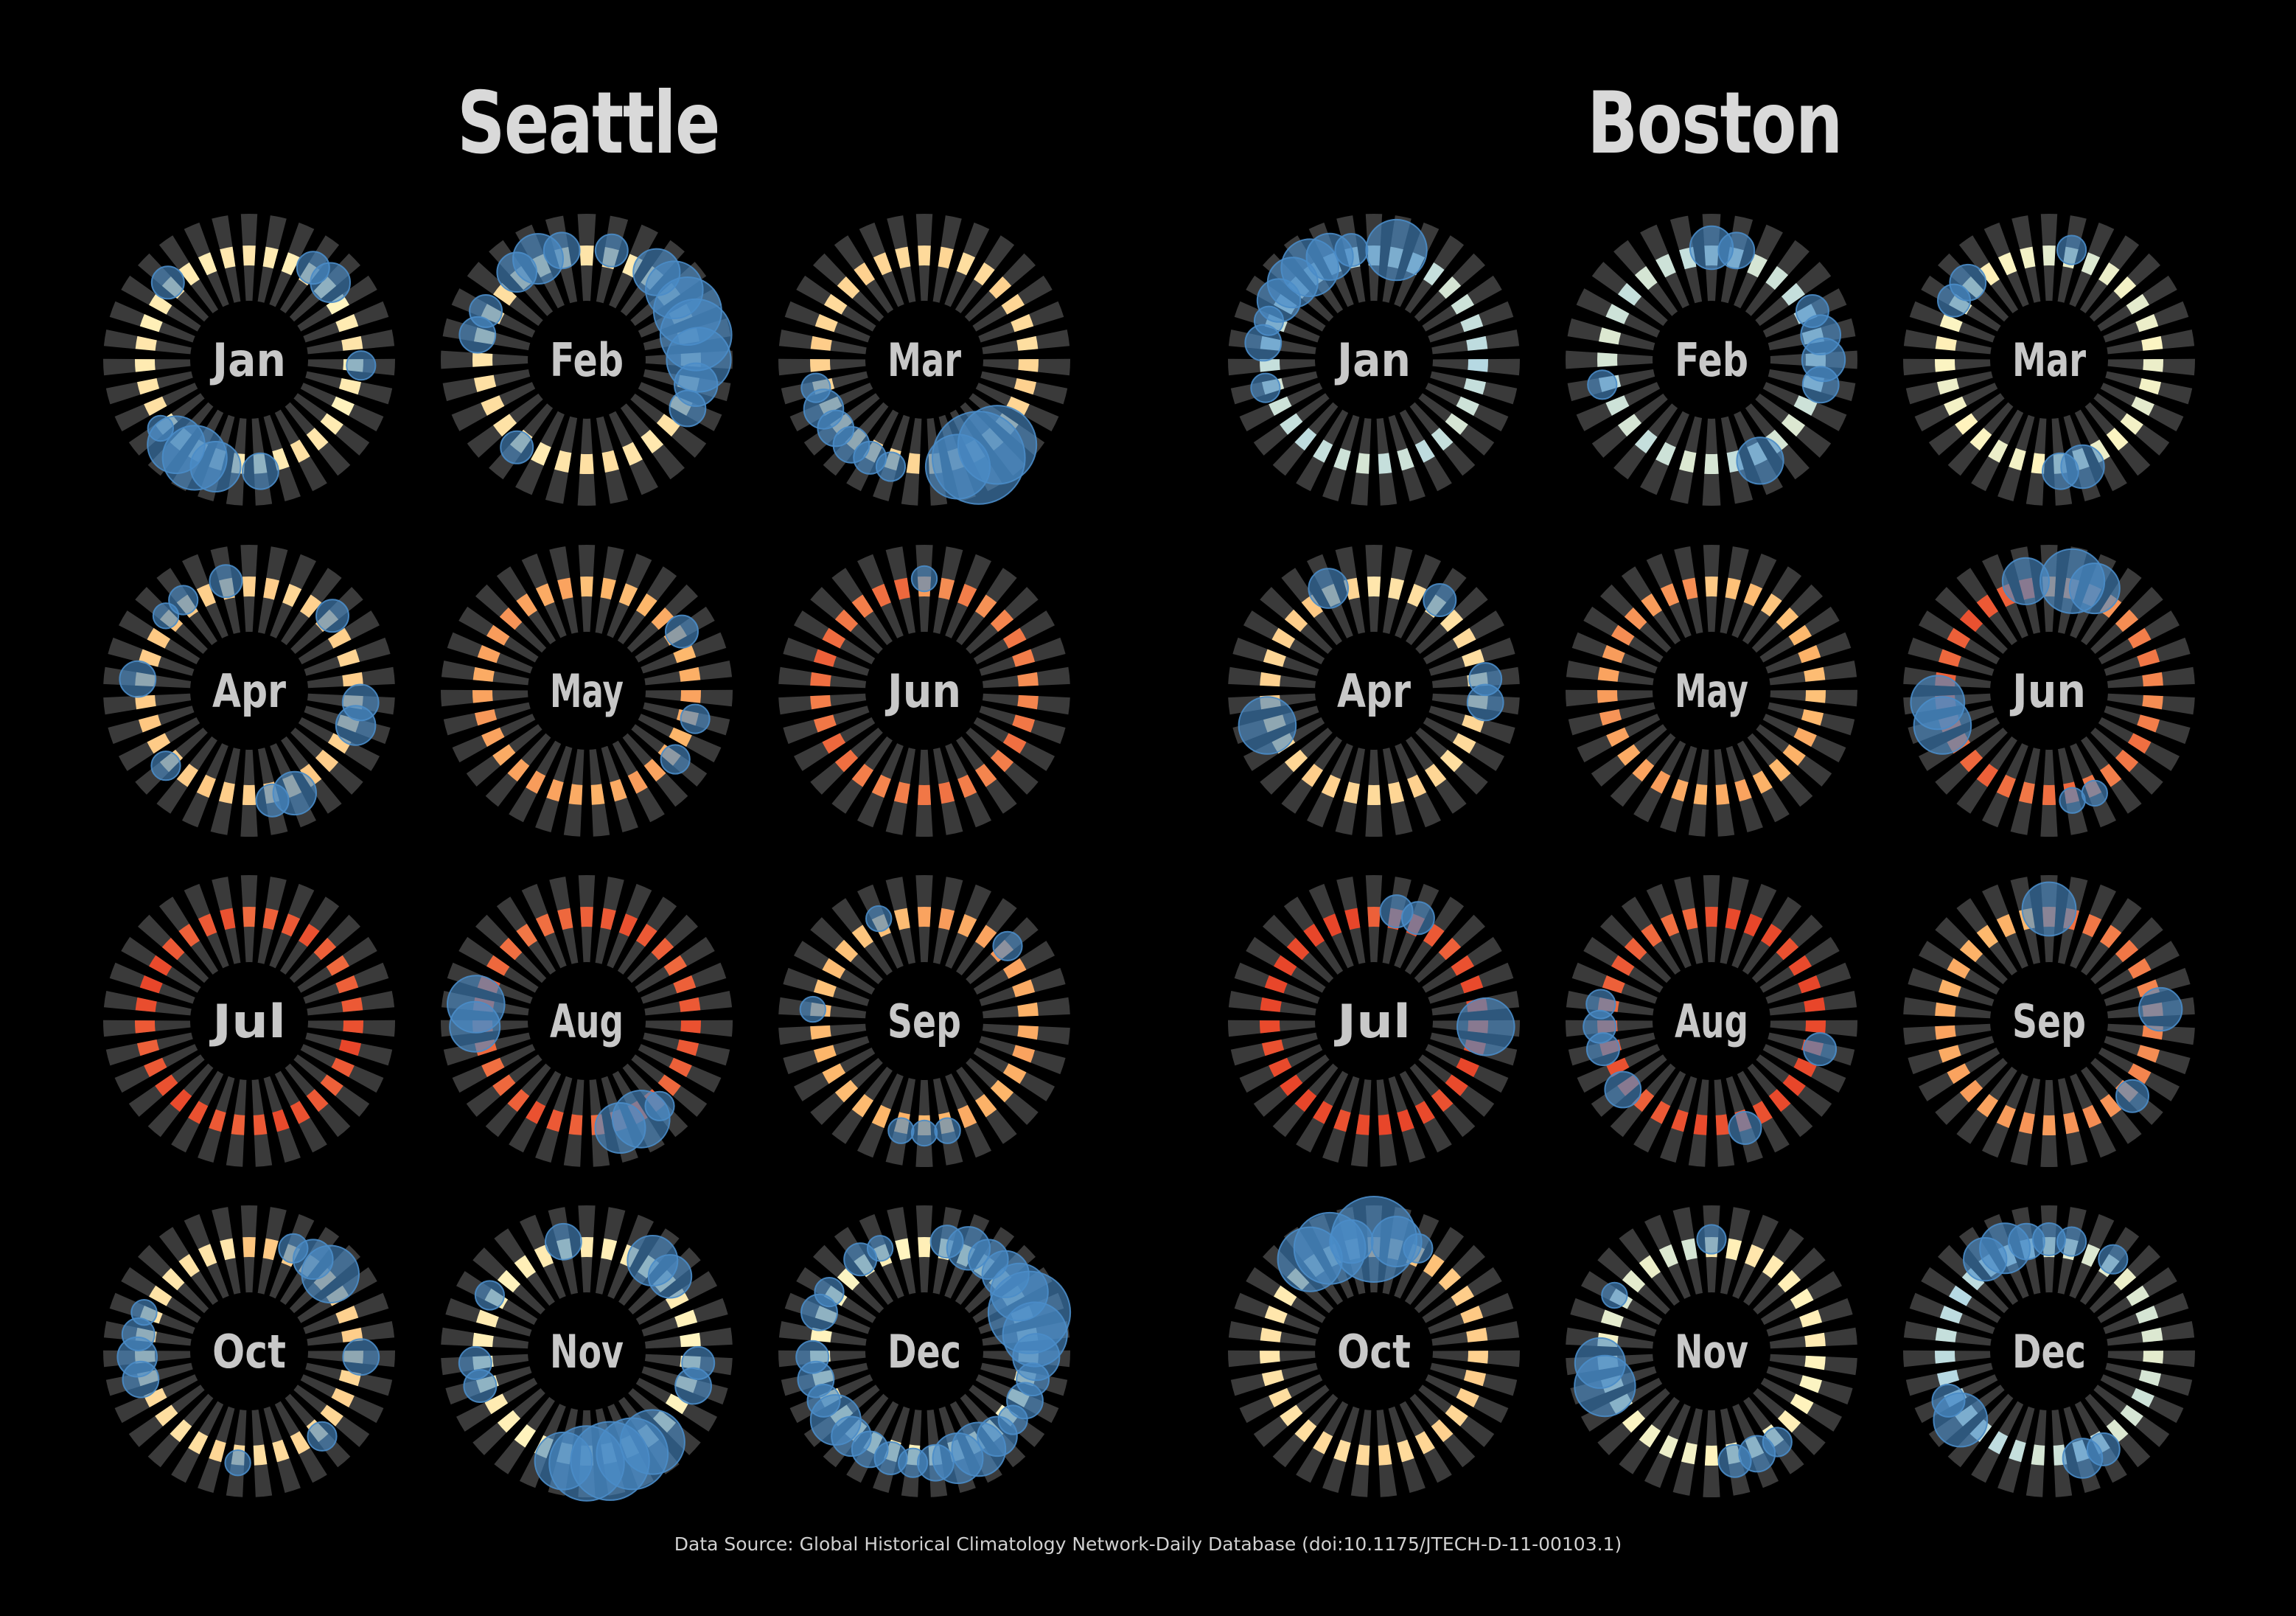 This screenshot has width=2296, height=1616. Describe the element at coordinates (2047, 691) in the screenshot. I see `month-label: Jun` at that location.